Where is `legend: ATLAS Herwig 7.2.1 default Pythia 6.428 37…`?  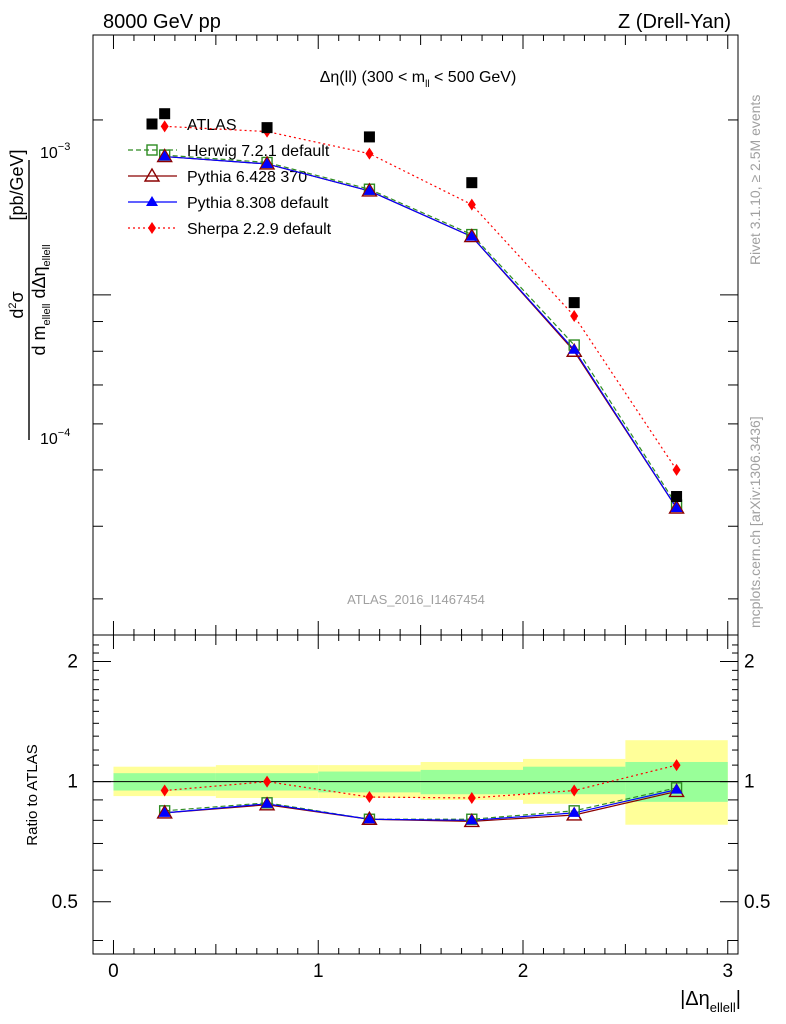 legend: ATLAS Herwig 7.2.1 default Pythia 6.428 37… is located at coordinates (230, 177).